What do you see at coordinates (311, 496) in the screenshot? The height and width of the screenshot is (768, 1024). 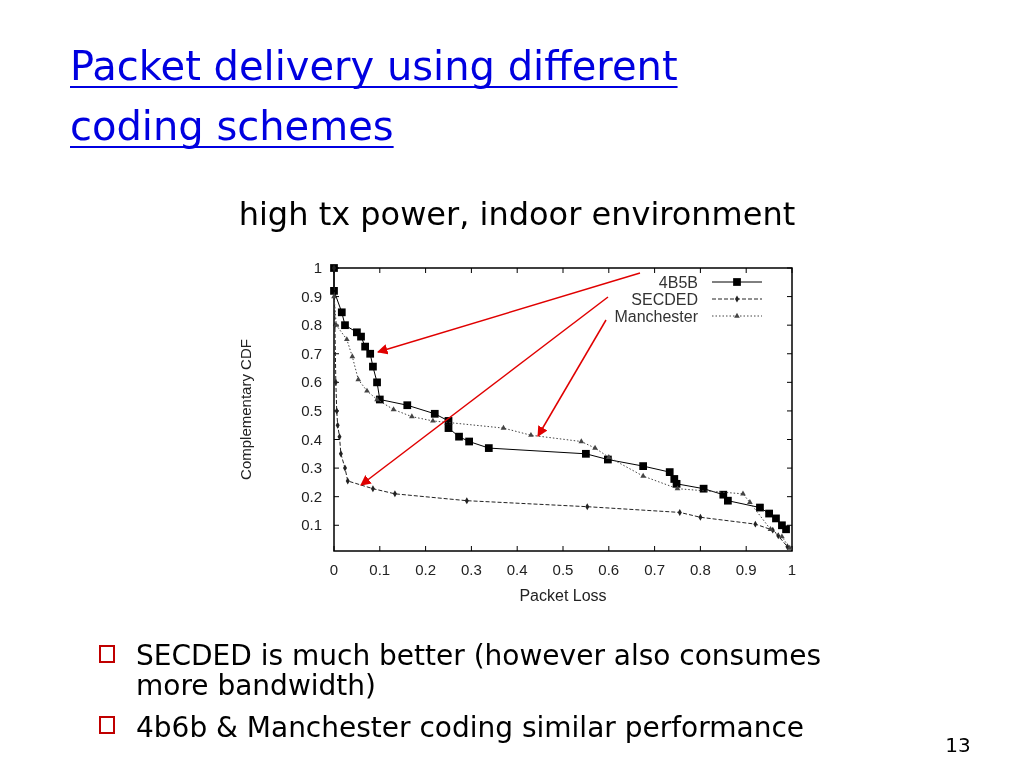 I see `y-tick-label: 0.2` at bounding box center [311, 496].